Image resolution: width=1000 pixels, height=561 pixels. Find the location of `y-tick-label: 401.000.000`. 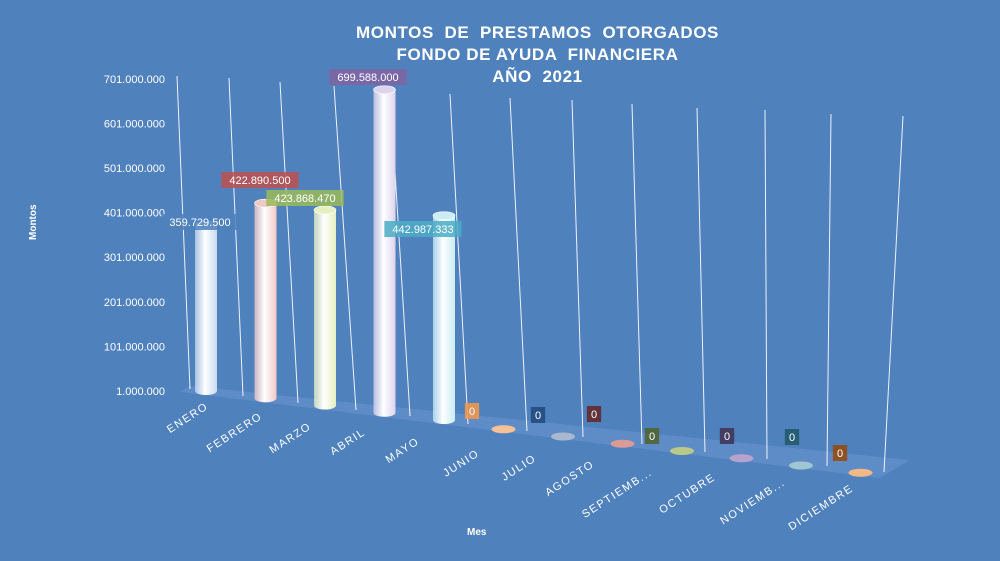

y-tick-label: 401.000.000 is located at coordinates (134, 214).